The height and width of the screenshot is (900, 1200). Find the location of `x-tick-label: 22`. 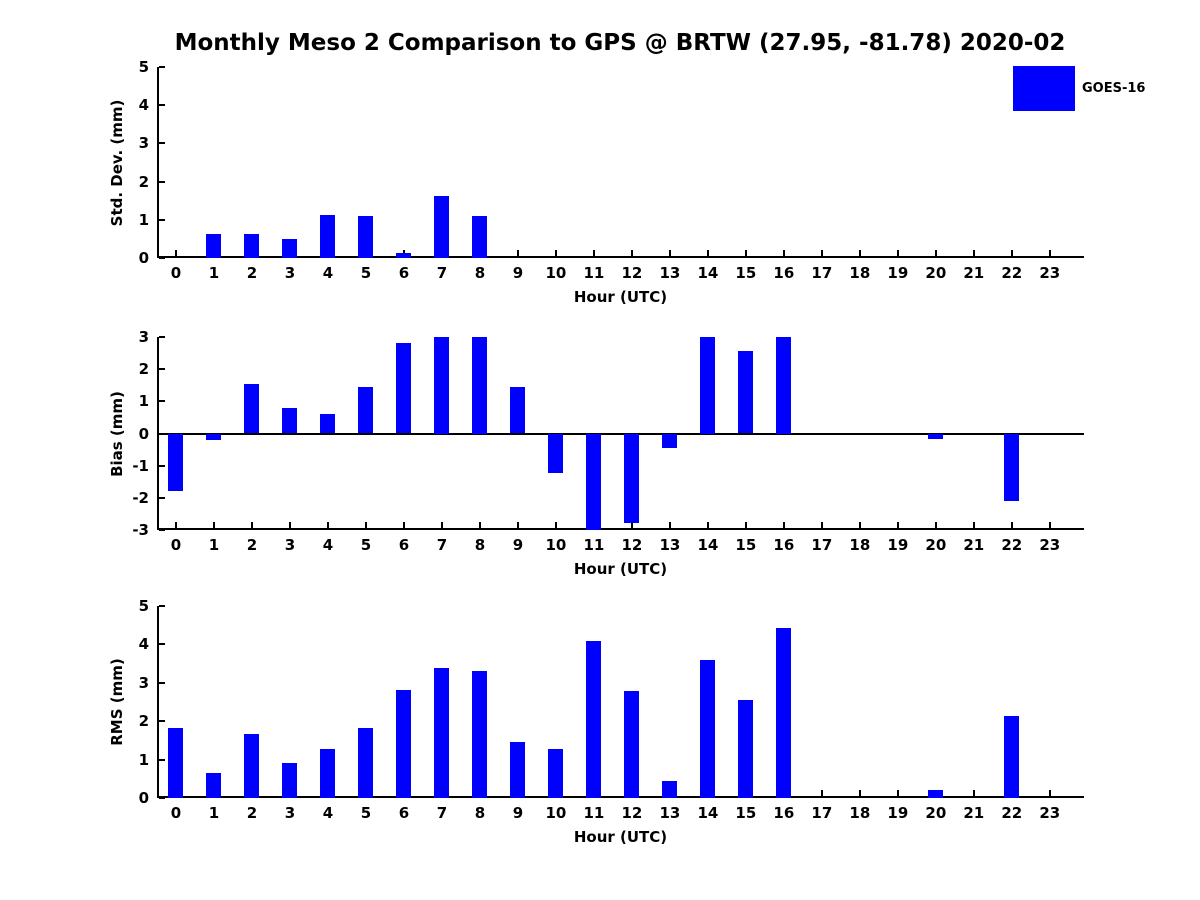

x-tick-label: 22 is located at coordinates (1012, 545).